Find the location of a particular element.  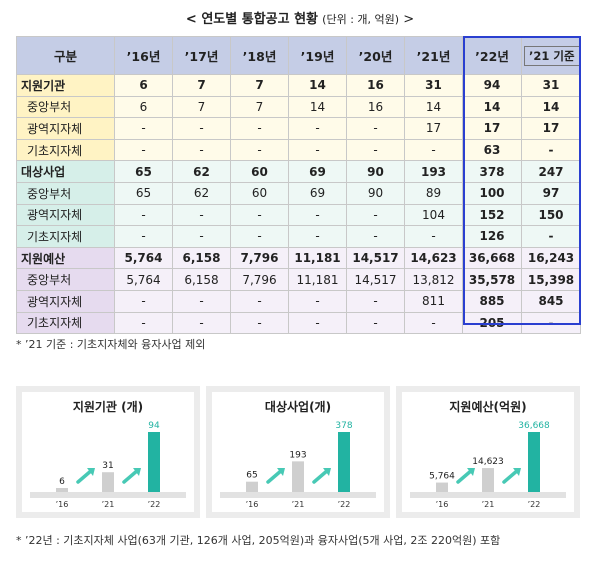

table-cell: 126 is located at coordinates (492, 236).